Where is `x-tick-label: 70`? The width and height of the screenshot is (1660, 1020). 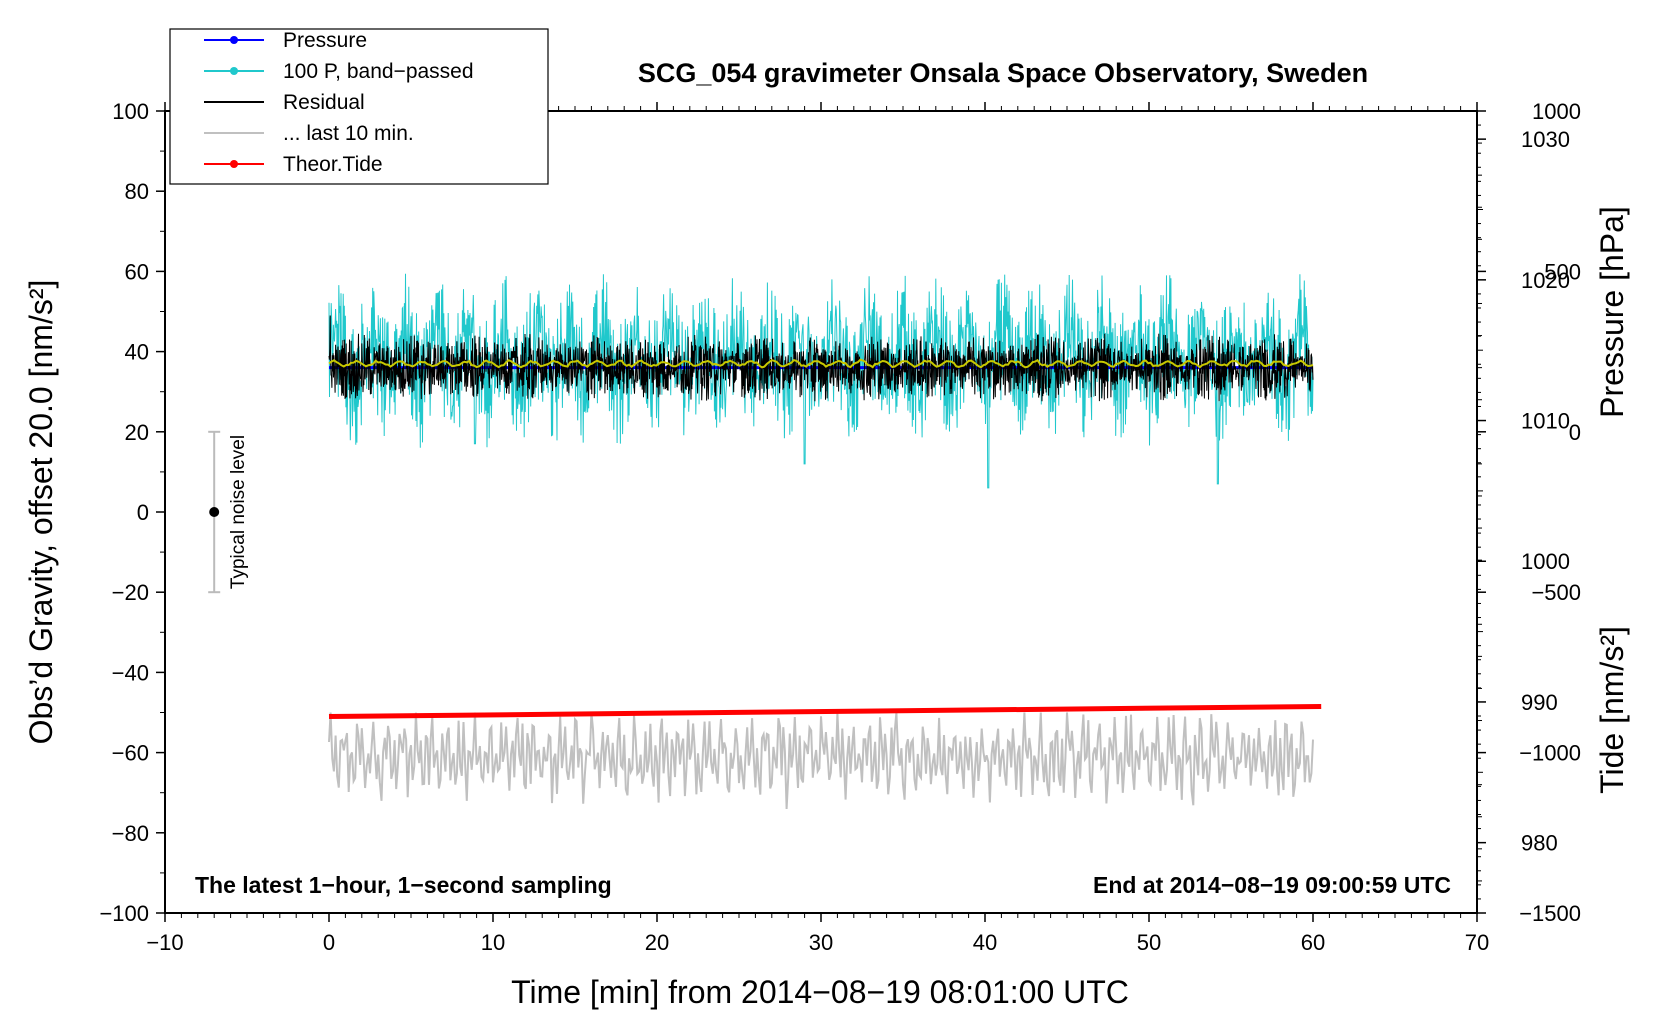
x-tick-label: 70 is located at coordinates (1477, 942).